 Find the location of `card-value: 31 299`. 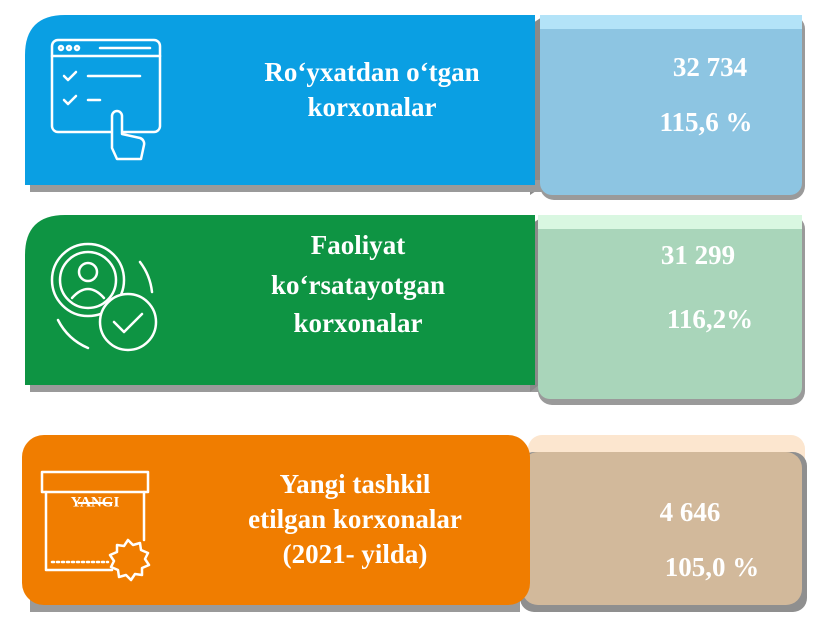

card-value: 31 299 is located at coordinates (698, 255).